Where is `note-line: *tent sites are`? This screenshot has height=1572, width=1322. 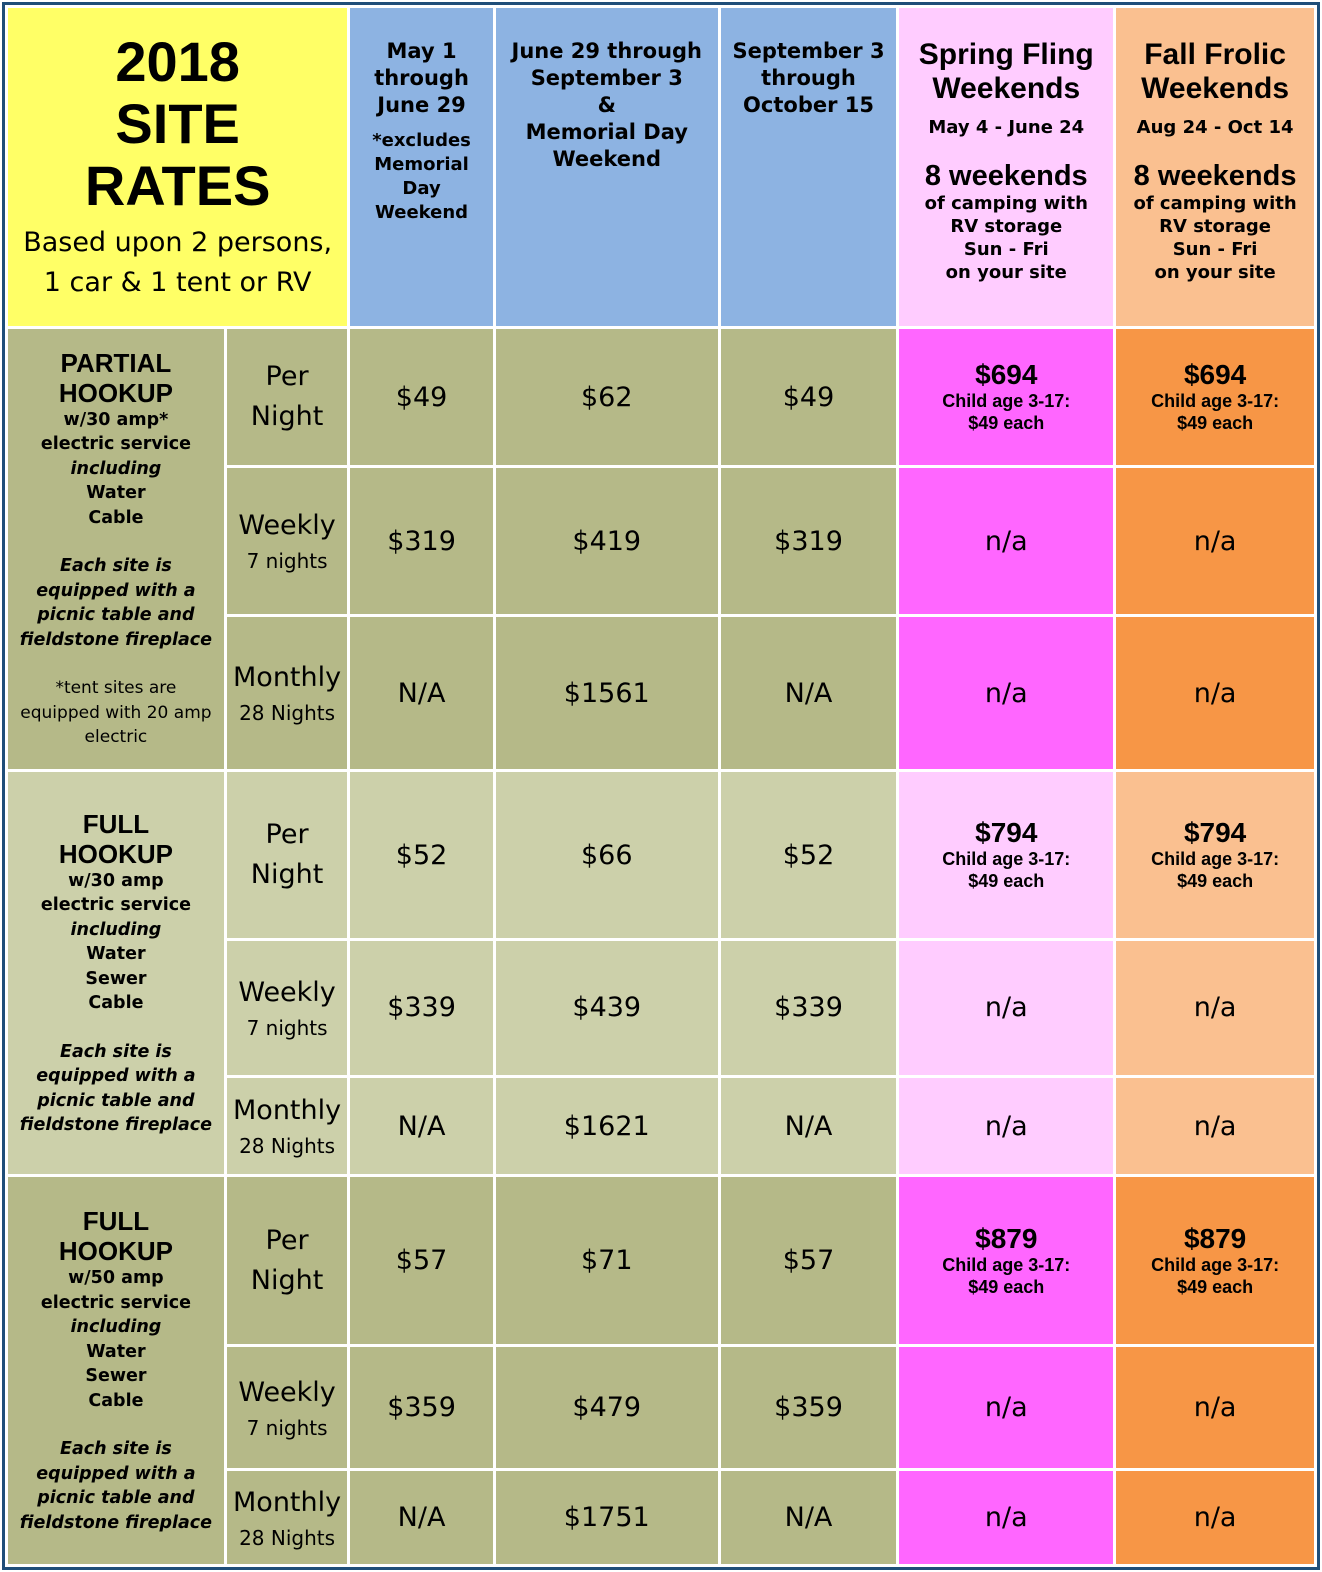
note-line: *tent sites are is located at coordinates (116, 688).